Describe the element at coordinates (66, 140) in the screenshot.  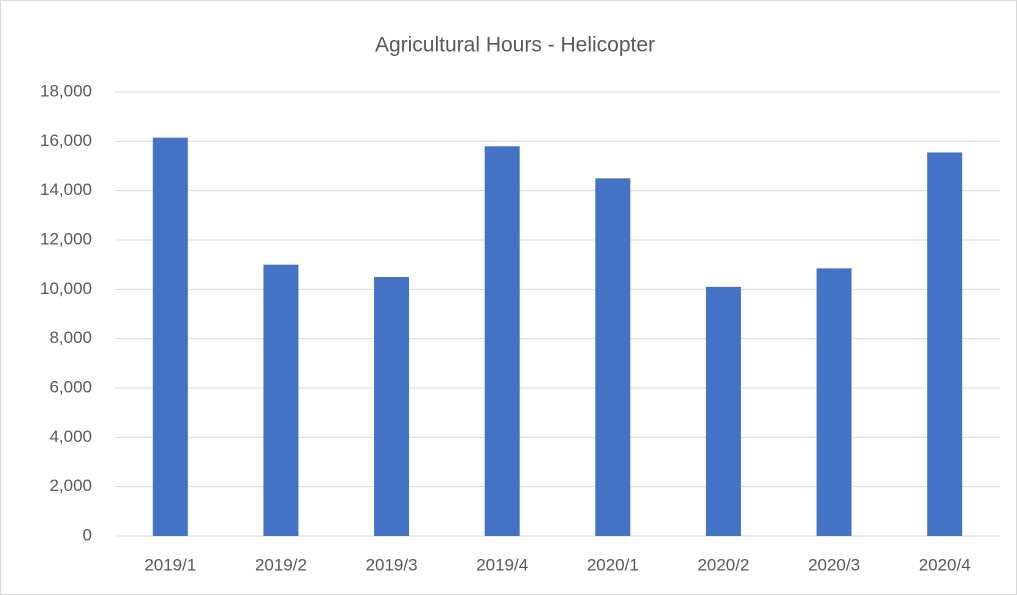
I see `y-tick-label: 16,000` at that location.